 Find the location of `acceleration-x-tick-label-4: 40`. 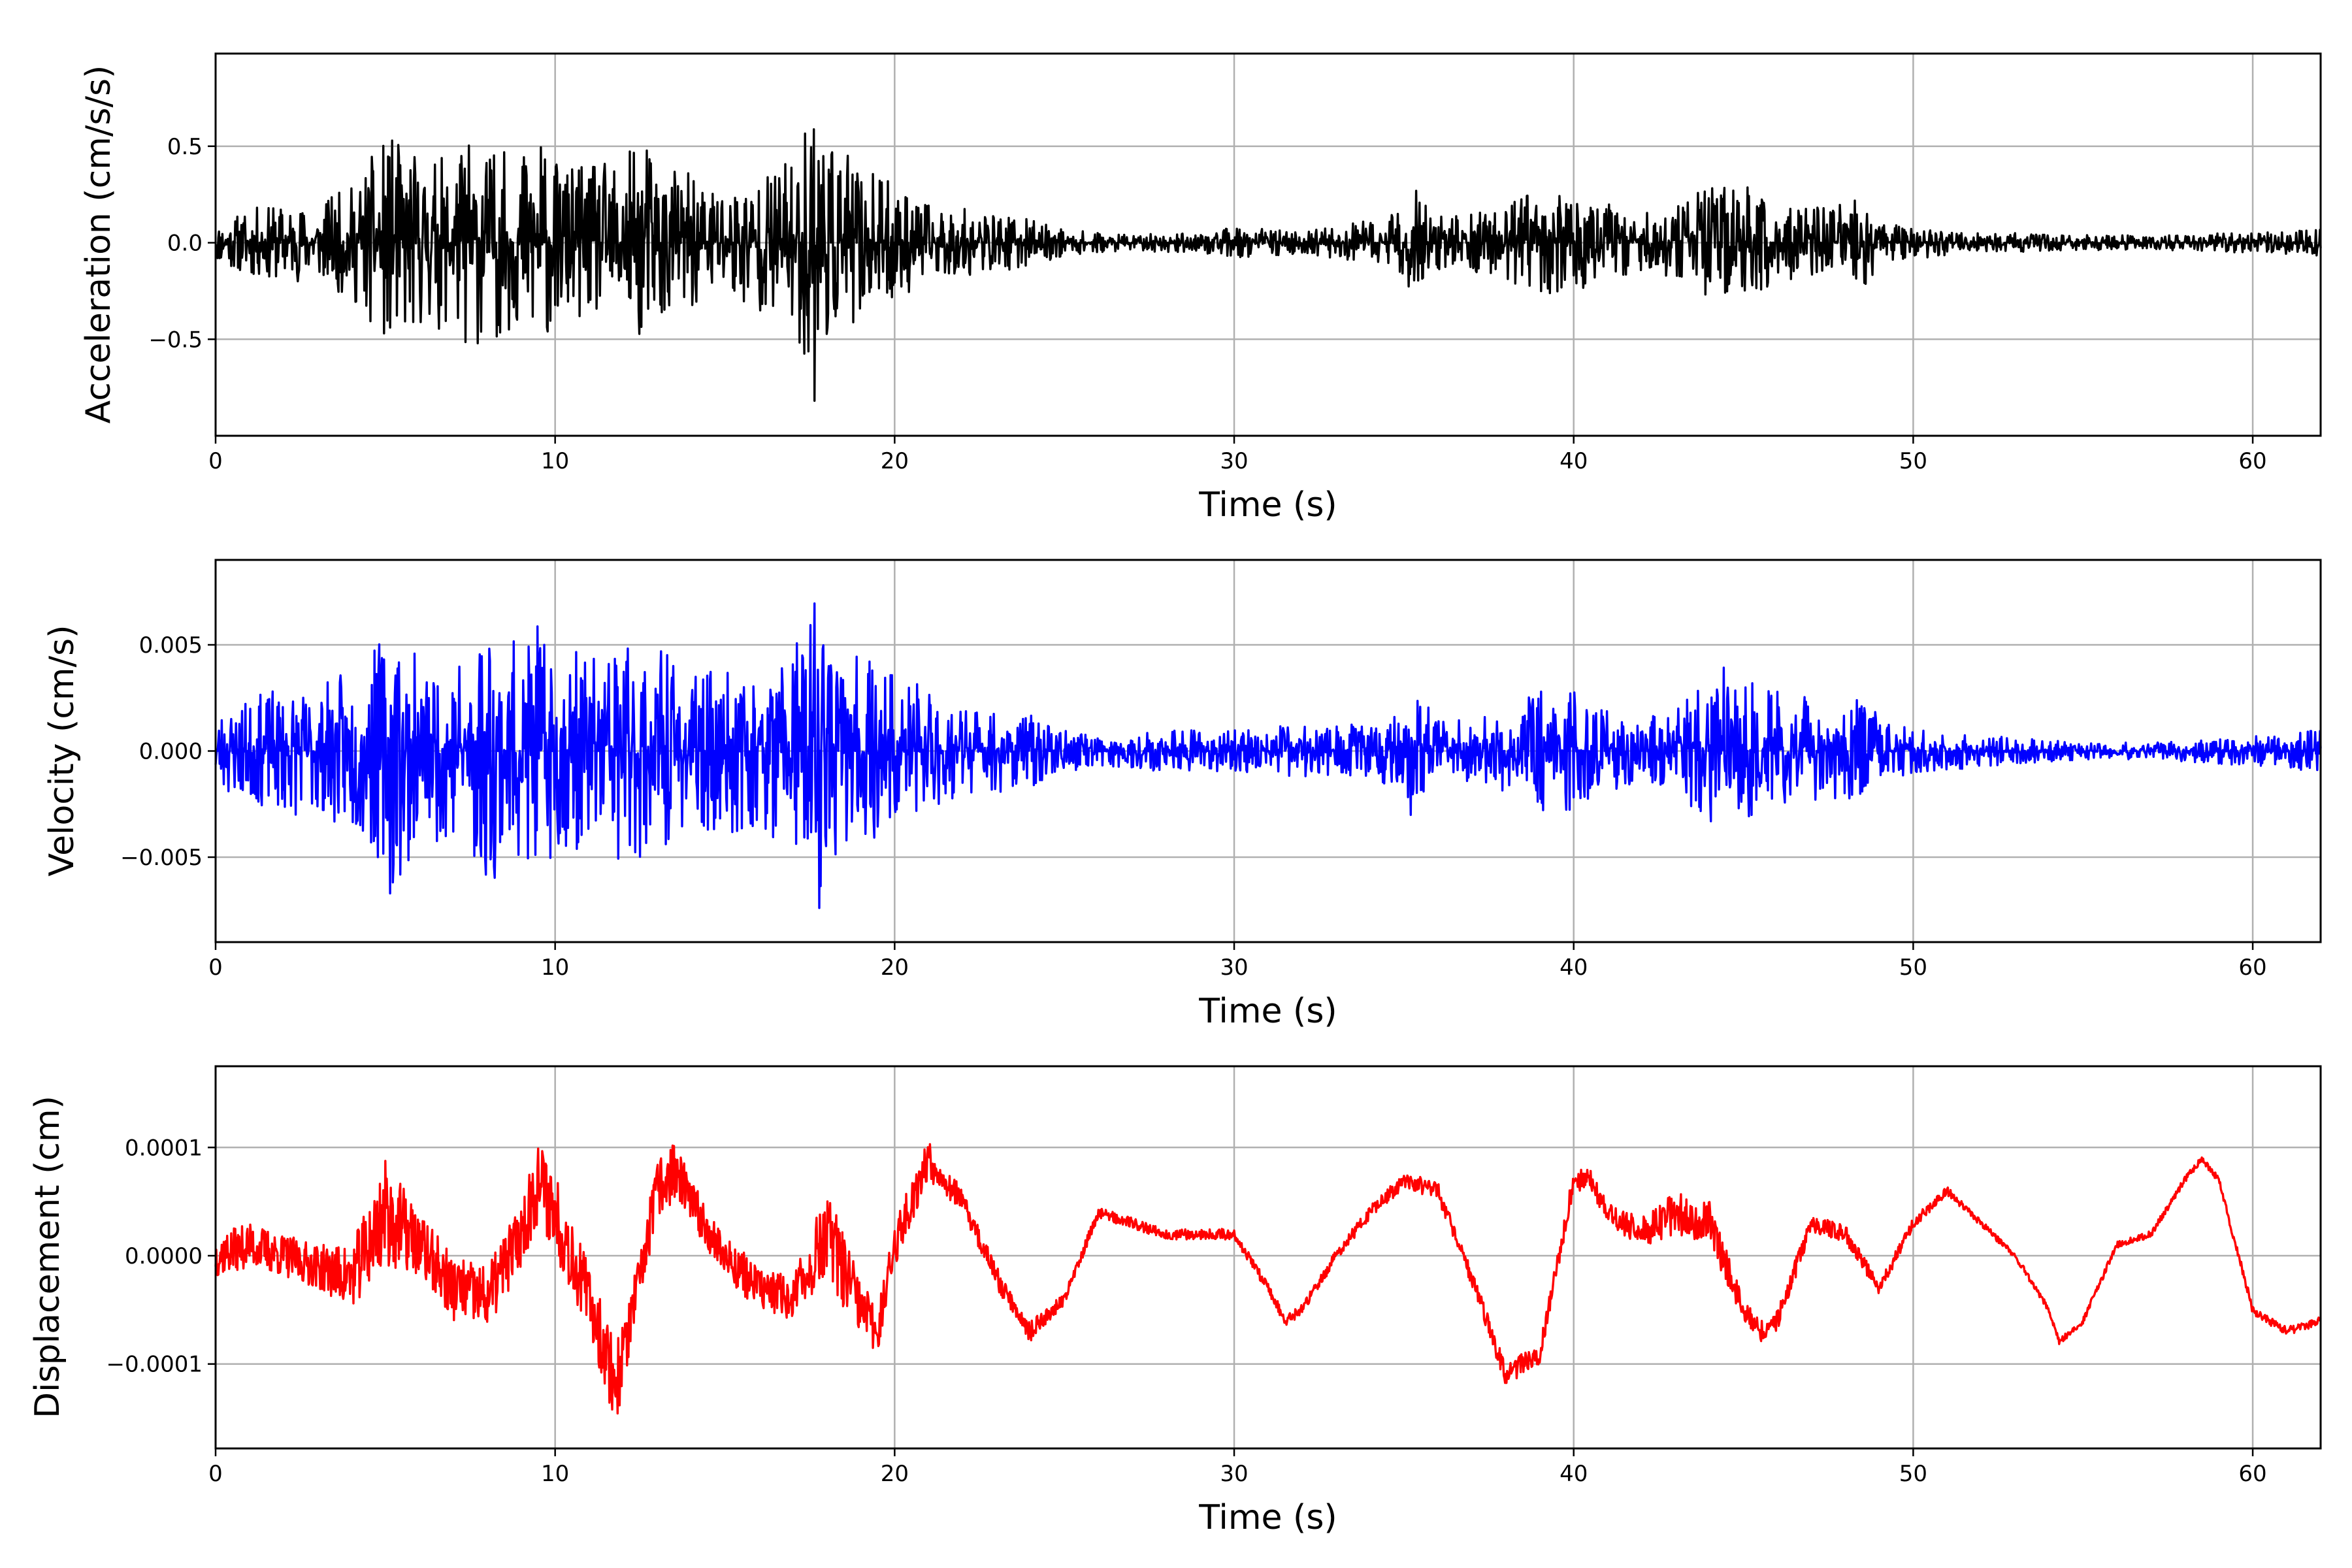

acceleration-x-tick-label-4: 40 is located at coordinates (1574, 461).